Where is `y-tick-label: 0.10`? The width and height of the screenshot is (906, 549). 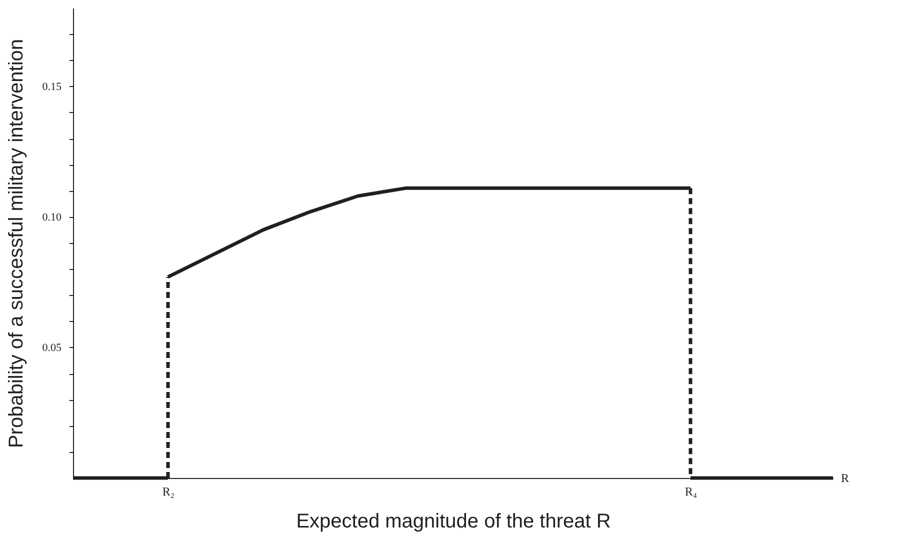
y-tick-label: 0.10 is located at coordinates (52, 217).